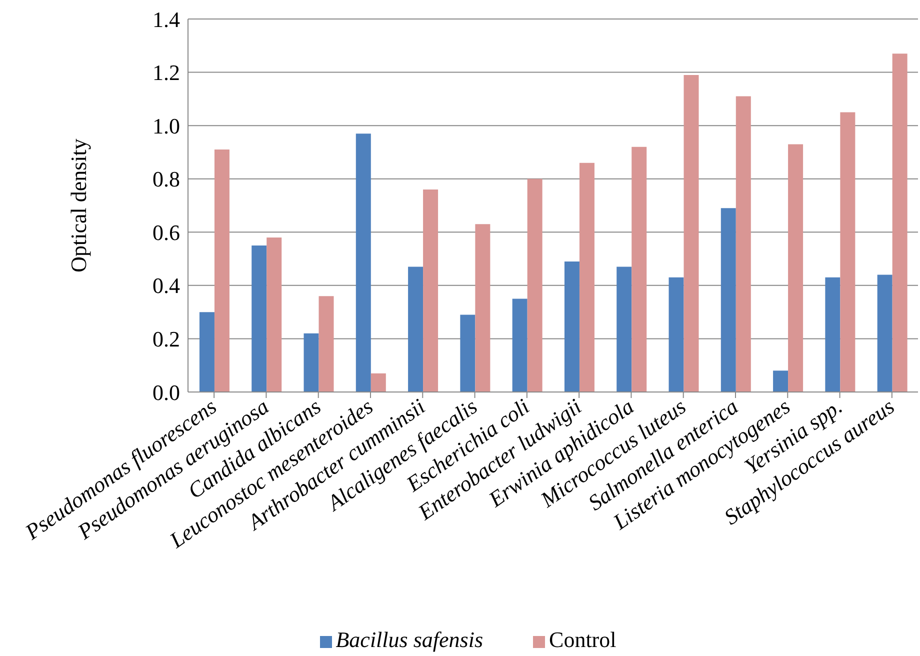  What do you see at coordinates (582, 639) in the screenshot?
I see `legend-label: Control` at bounding box center [582, 639].